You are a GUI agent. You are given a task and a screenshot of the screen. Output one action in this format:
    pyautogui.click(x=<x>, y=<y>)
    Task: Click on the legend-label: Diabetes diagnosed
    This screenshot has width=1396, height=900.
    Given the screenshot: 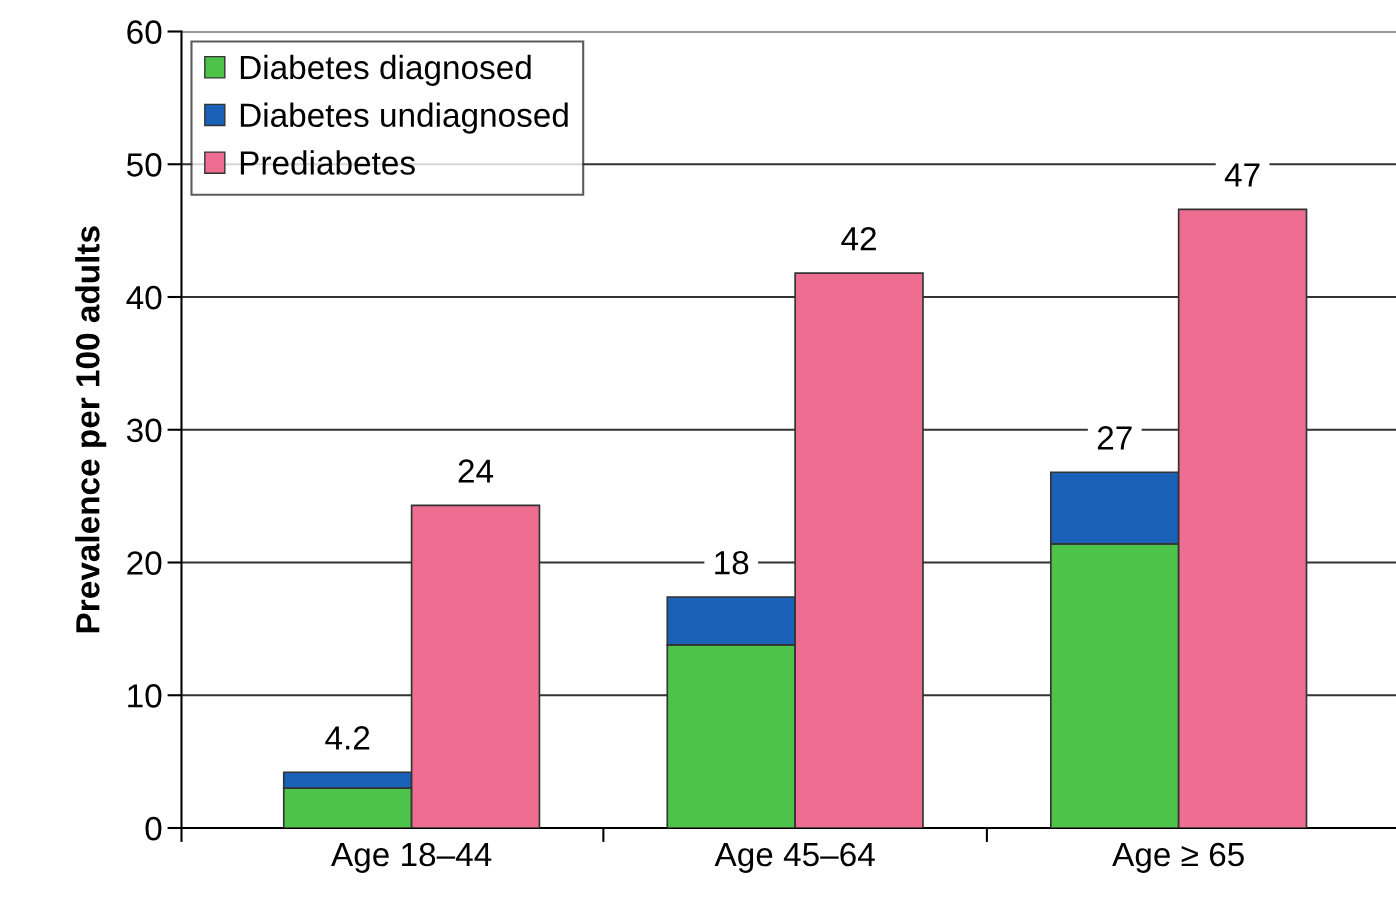 What is the action you would take?
    pyautogui.click(x=385, y=70)
    